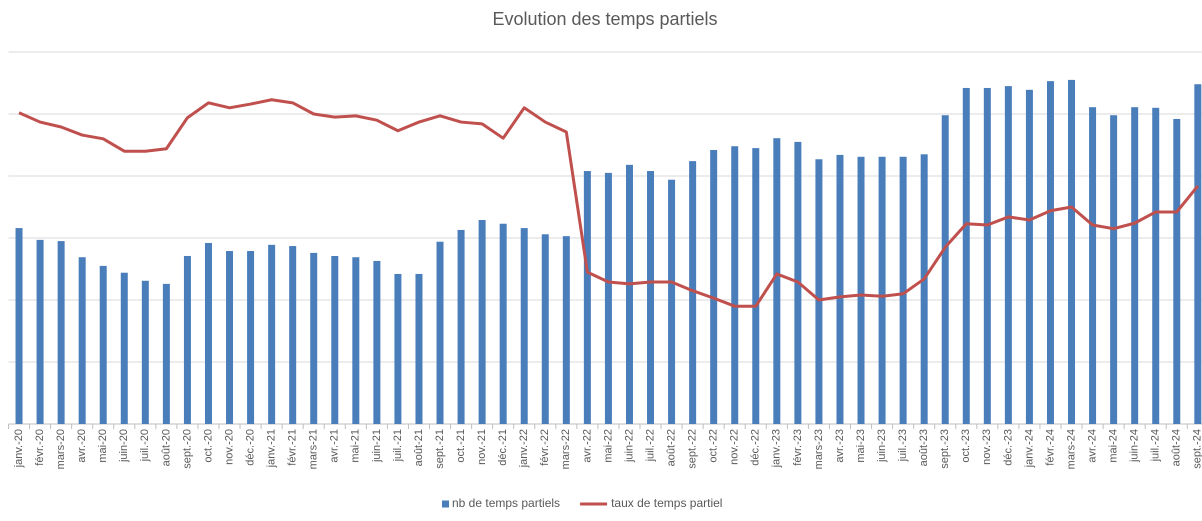  I want to click on x-tick-label: avr.-20, so click(82, 446).